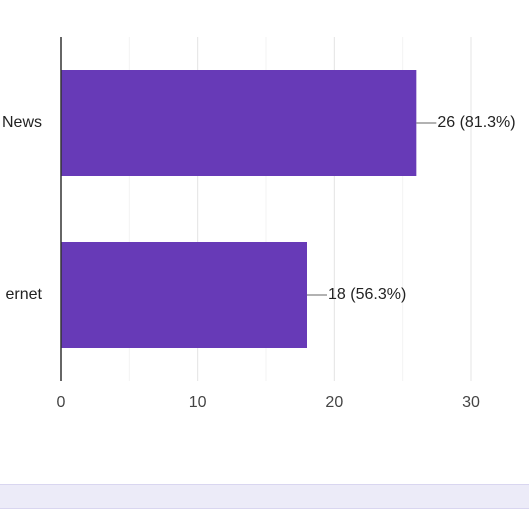 The image size is (529, 530). What do you see at coordinates (476, 122) in the screenshot?
I see `data-label: 26 (81.3%)` at bounding box center [476, 122].